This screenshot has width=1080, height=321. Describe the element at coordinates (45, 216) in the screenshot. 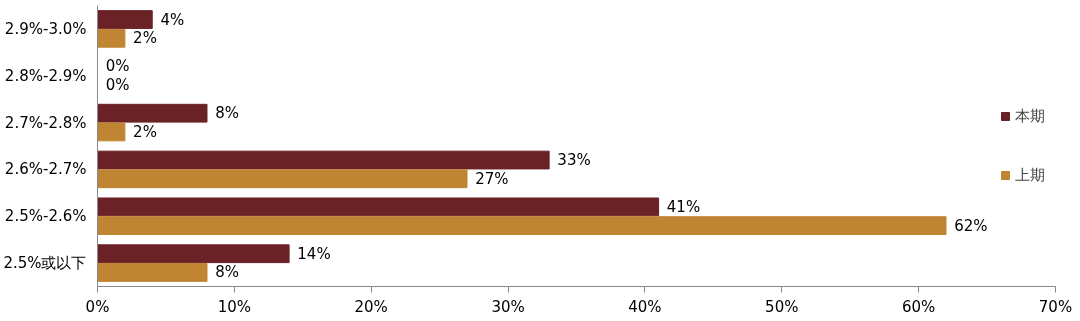

I see `y-tick-label: 2.5%-2.6%` at that location.